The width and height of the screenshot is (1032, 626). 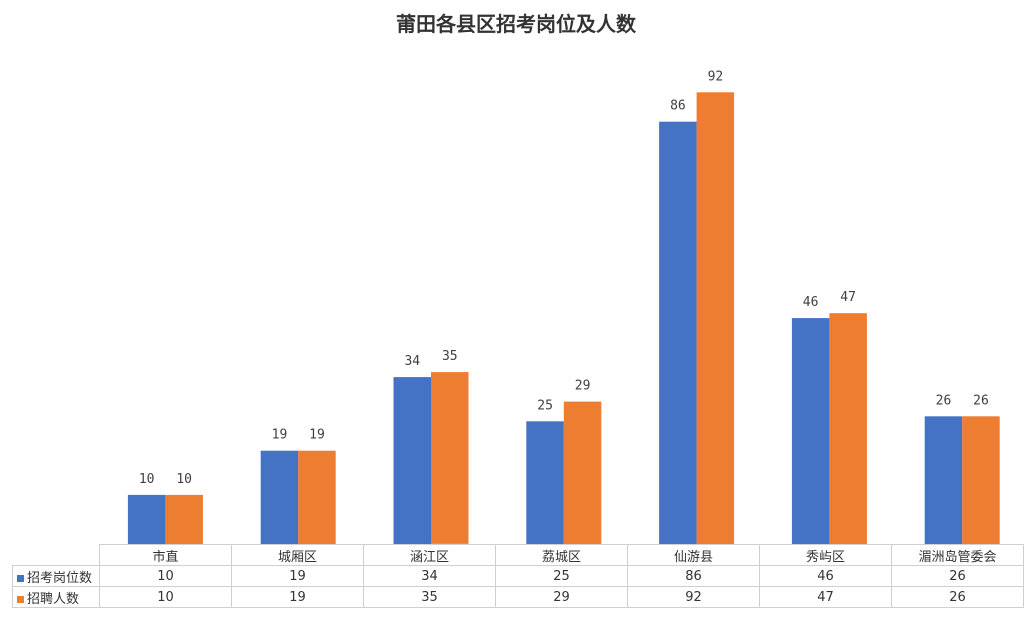 What do you see at coordinates (825, 555) in the screenshot?
I see `table-header-cell: 秀屿区` at bounding box center [825, 555].